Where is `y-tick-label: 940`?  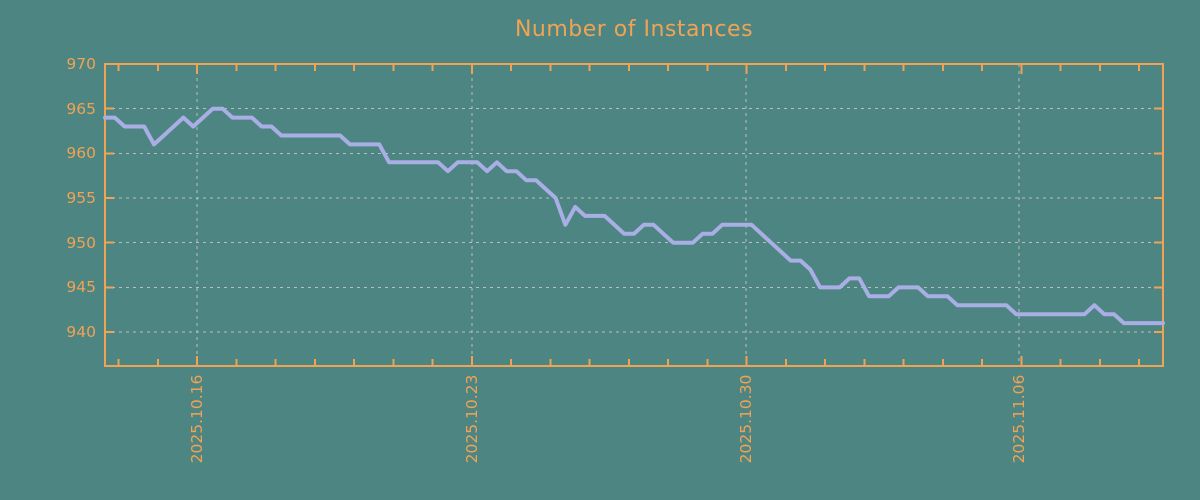
y-tick-label: 940 is located at coordinates (81, 332).